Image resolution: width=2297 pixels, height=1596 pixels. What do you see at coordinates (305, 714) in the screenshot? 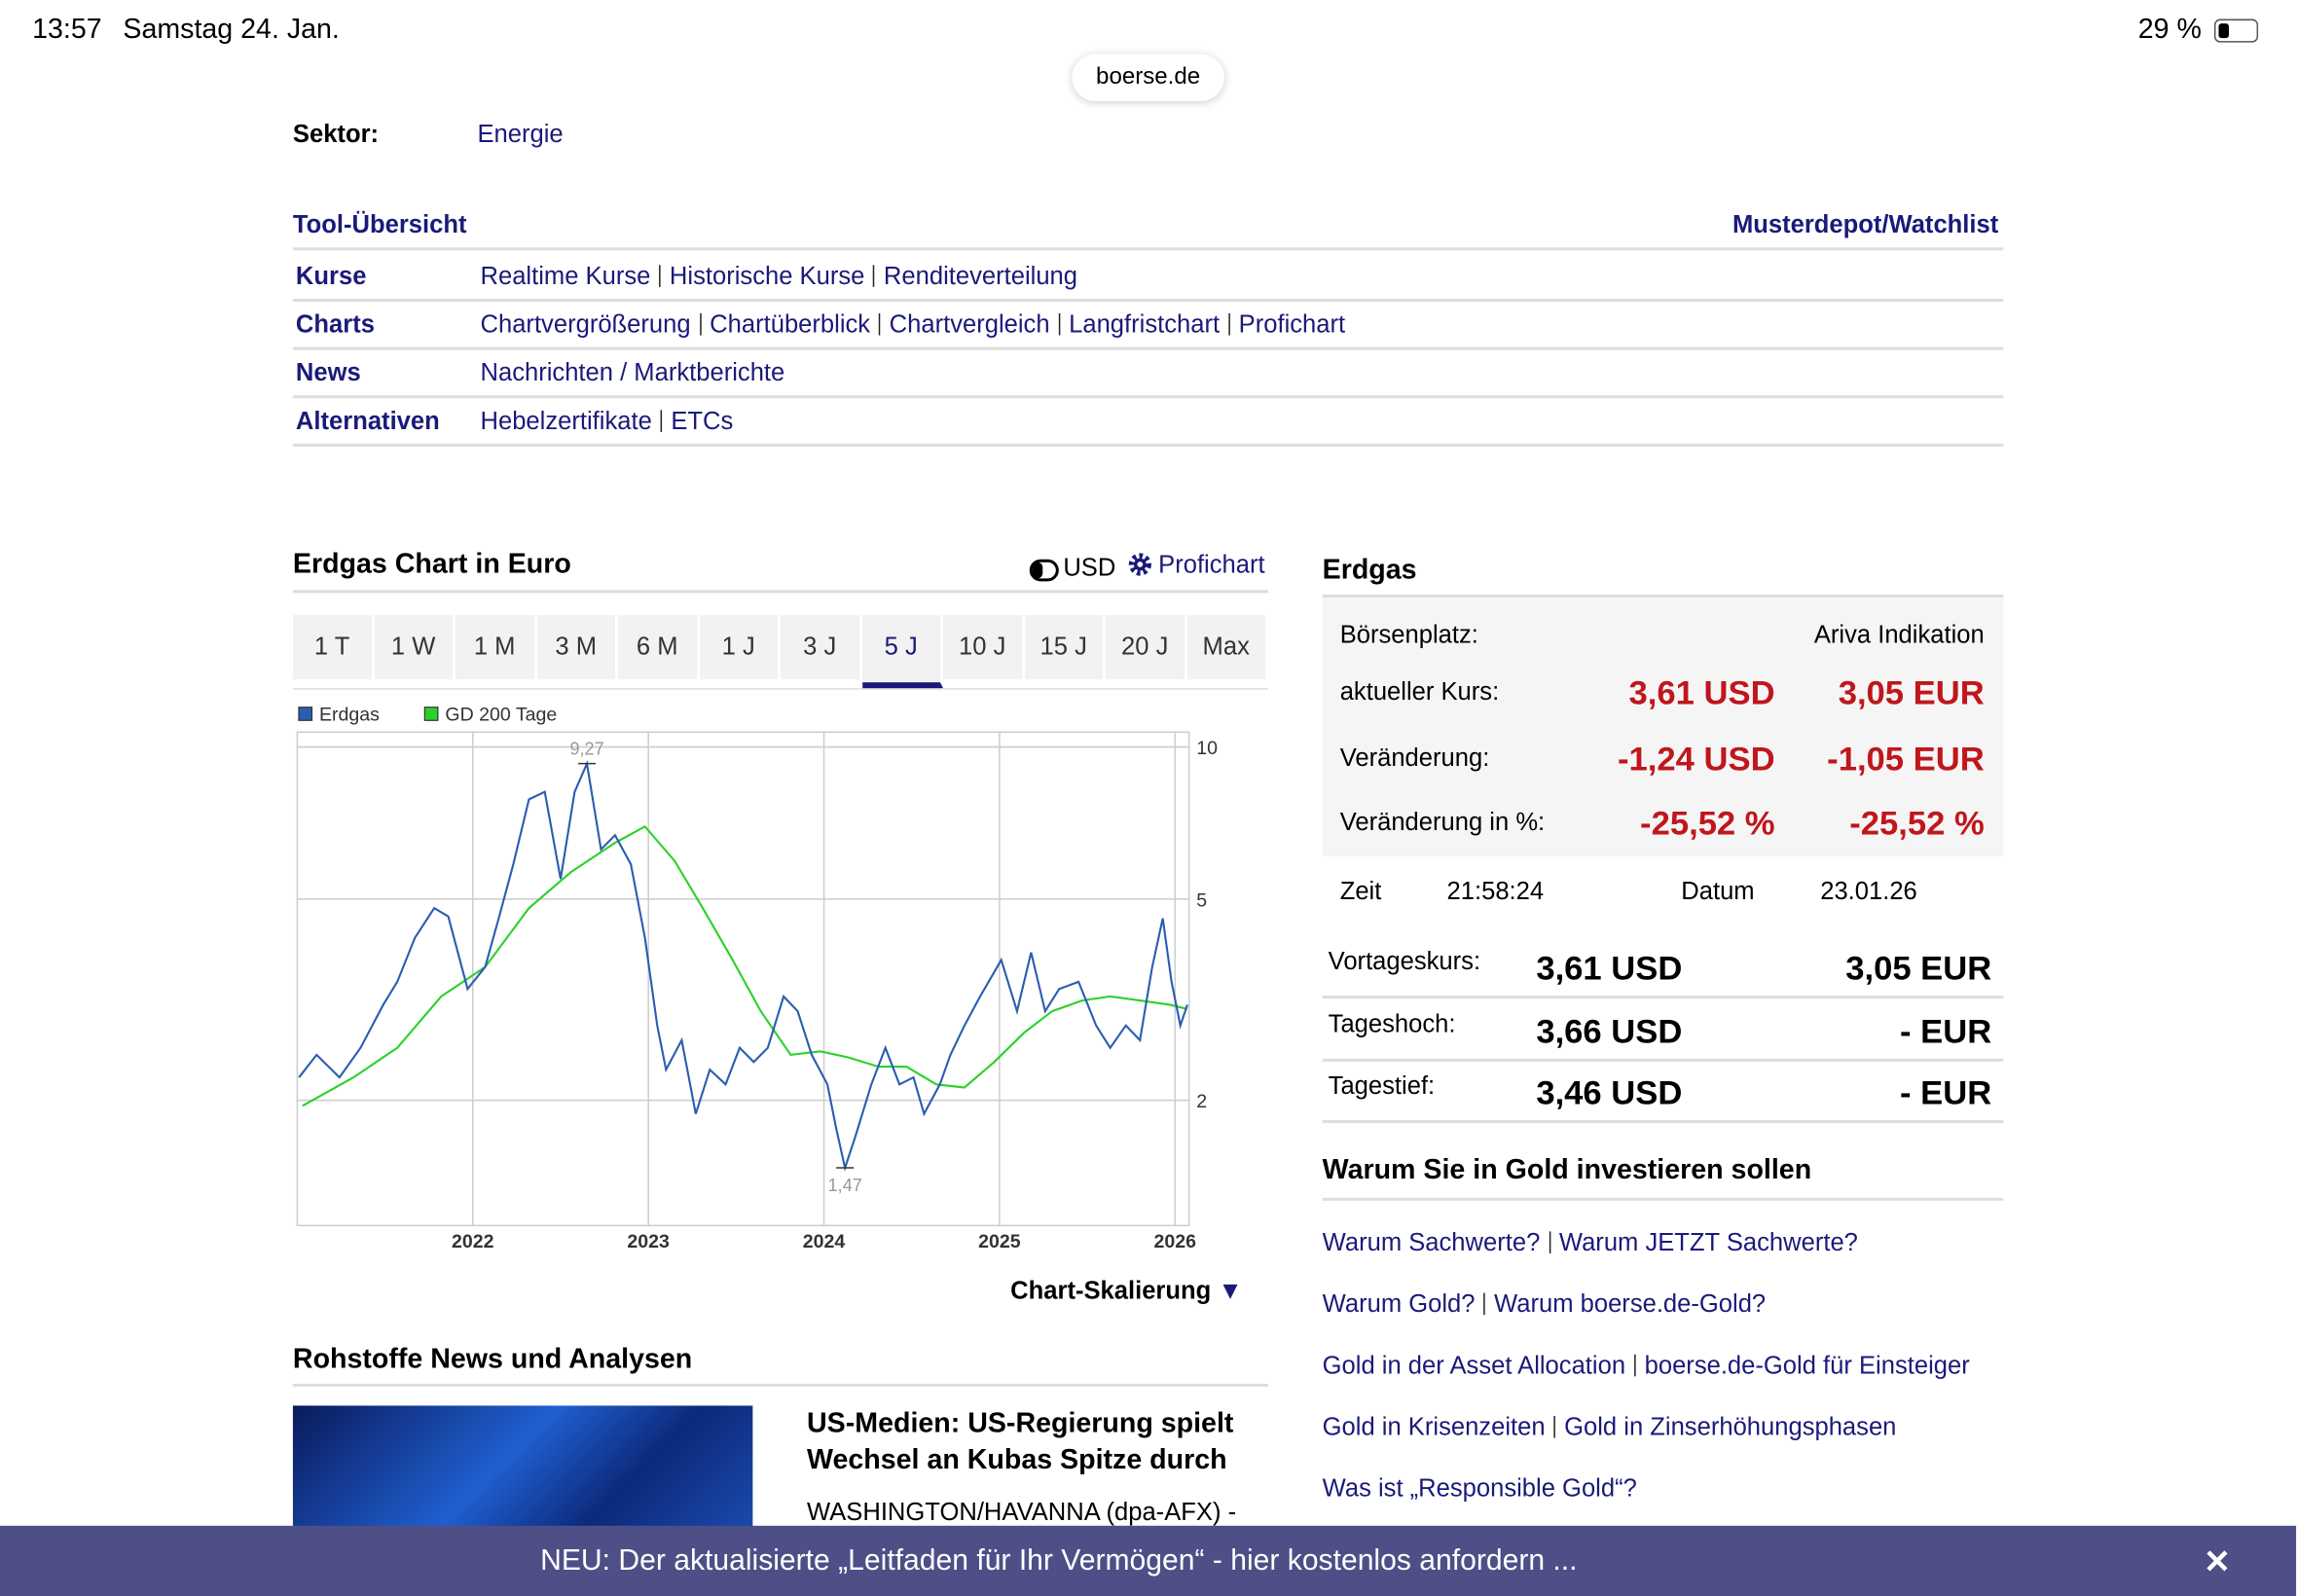
I see `legend-swatch` at bounding box center [305, 714].